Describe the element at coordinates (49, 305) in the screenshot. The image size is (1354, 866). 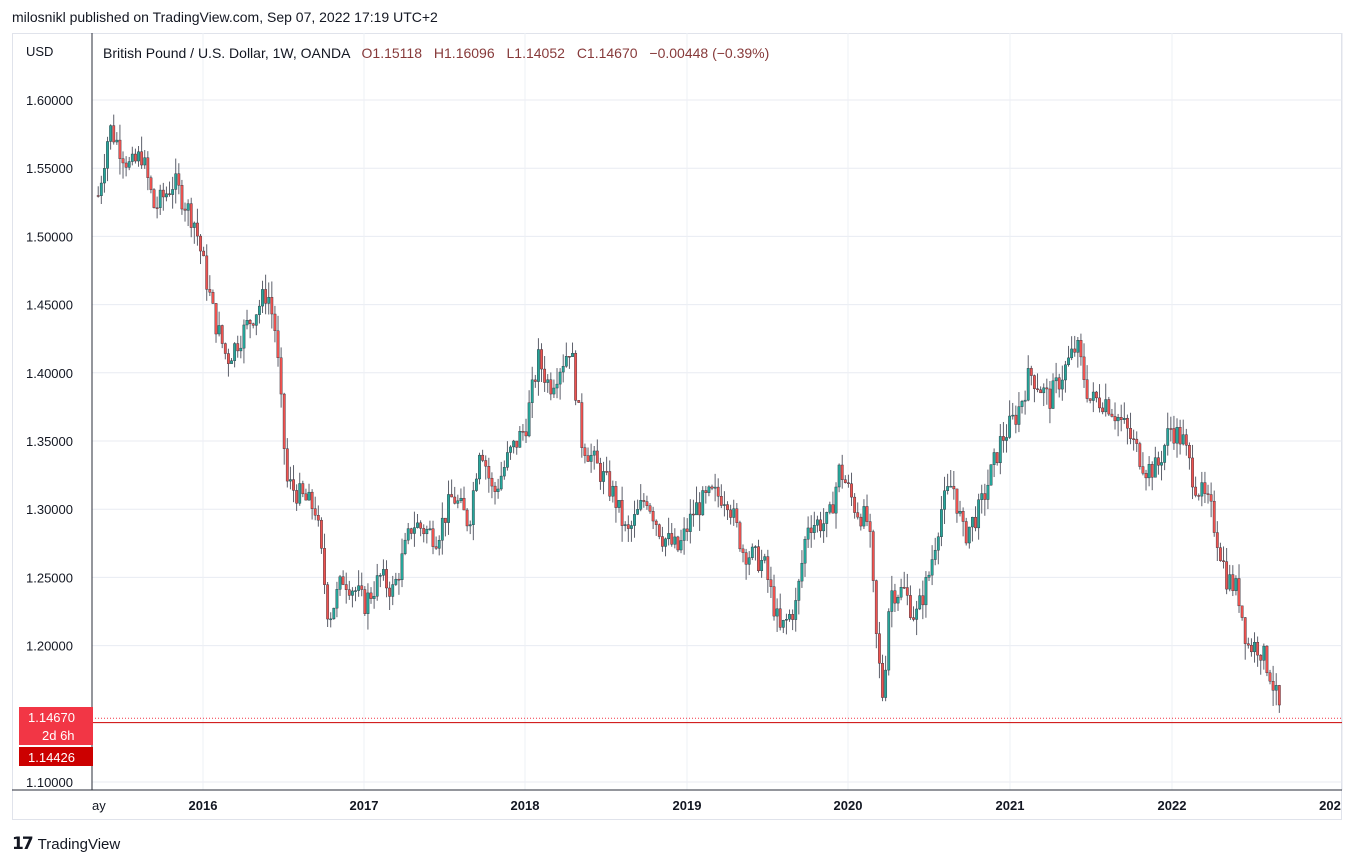
I see `y-tick-label: 1.45000` at that location.